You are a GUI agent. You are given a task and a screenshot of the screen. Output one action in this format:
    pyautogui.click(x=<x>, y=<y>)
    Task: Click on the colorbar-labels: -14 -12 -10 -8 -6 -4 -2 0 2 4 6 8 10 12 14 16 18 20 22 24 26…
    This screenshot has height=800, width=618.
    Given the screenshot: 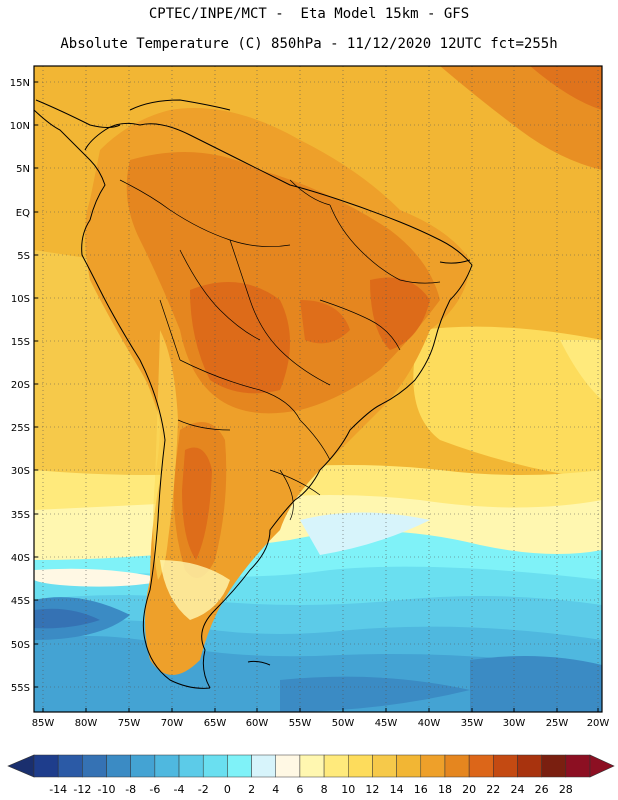 What is the action you would take?
    pyautogui.click(x=311, y=789)
    